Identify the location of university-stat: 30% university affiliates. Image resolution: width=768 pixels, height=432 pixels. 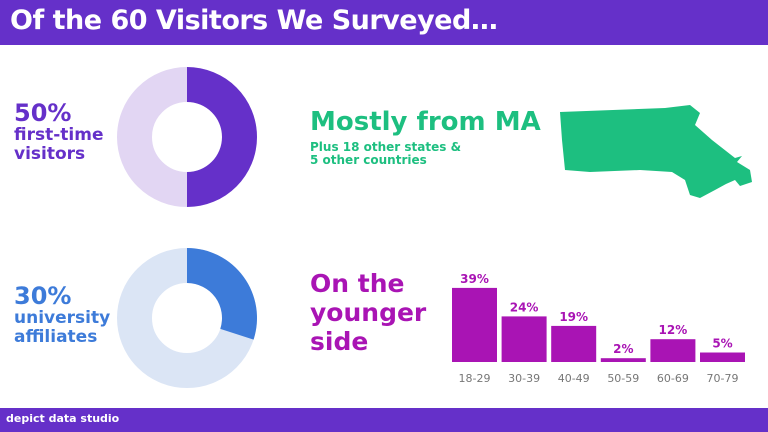
(62, 315).